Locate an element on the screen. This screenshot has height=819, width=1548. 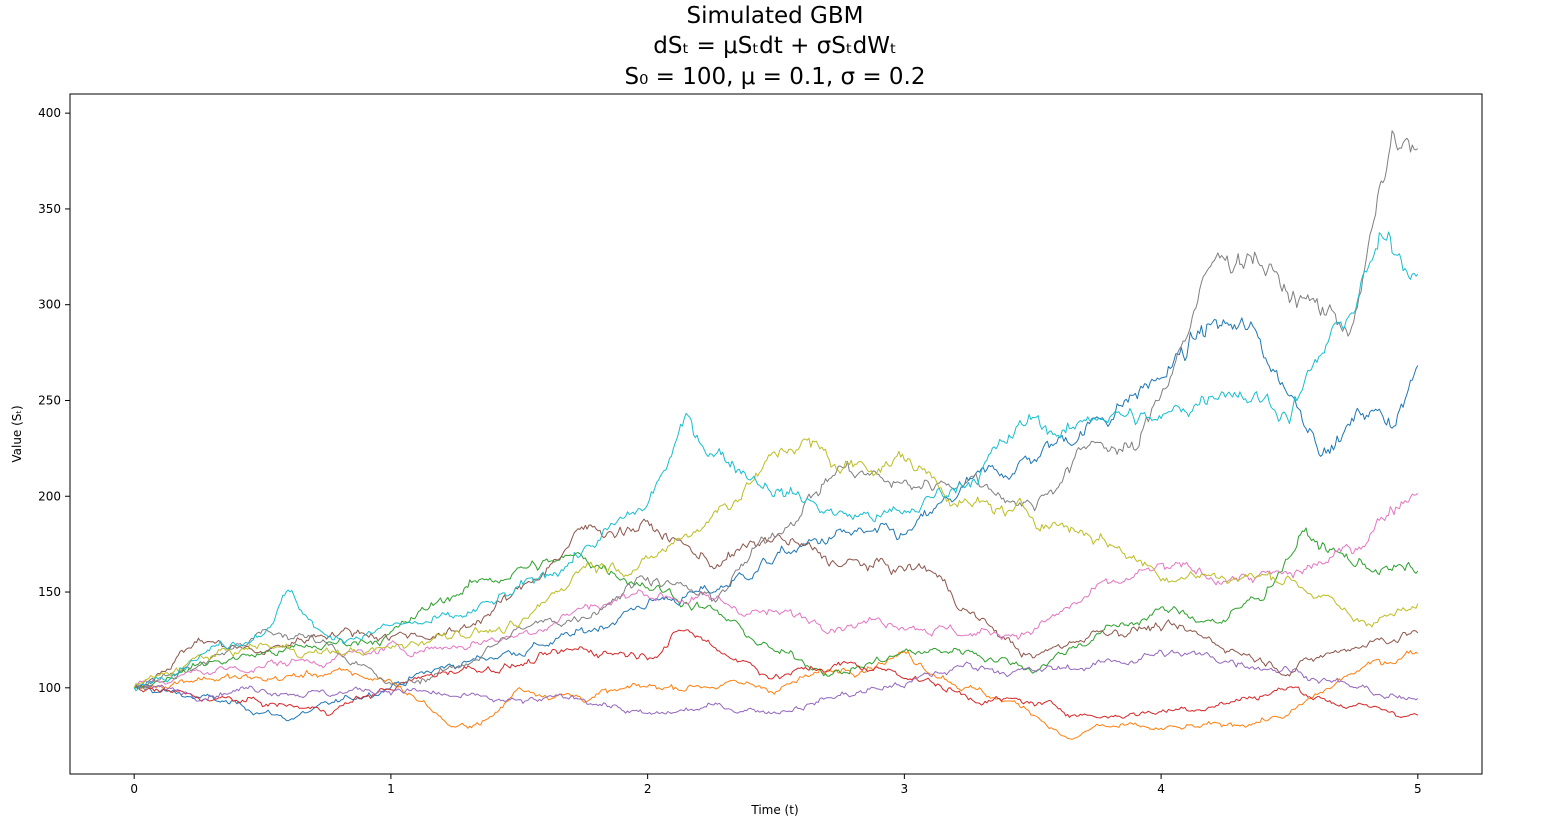
x-tick-label: 2 is located at coordinates (648, 789).